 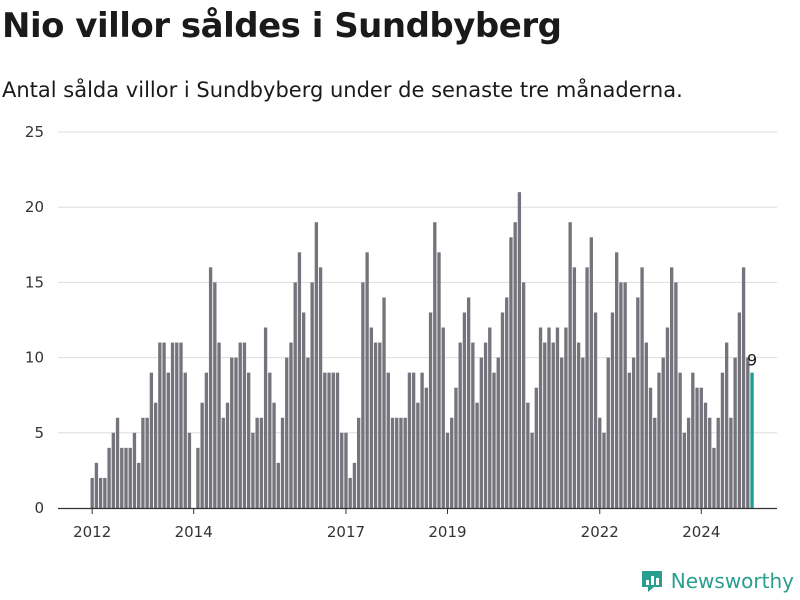 What do you see at coordinates (600, 532) in the screenshot?
I see `x-tick-label: 2022` at bounding box center [600, 532].